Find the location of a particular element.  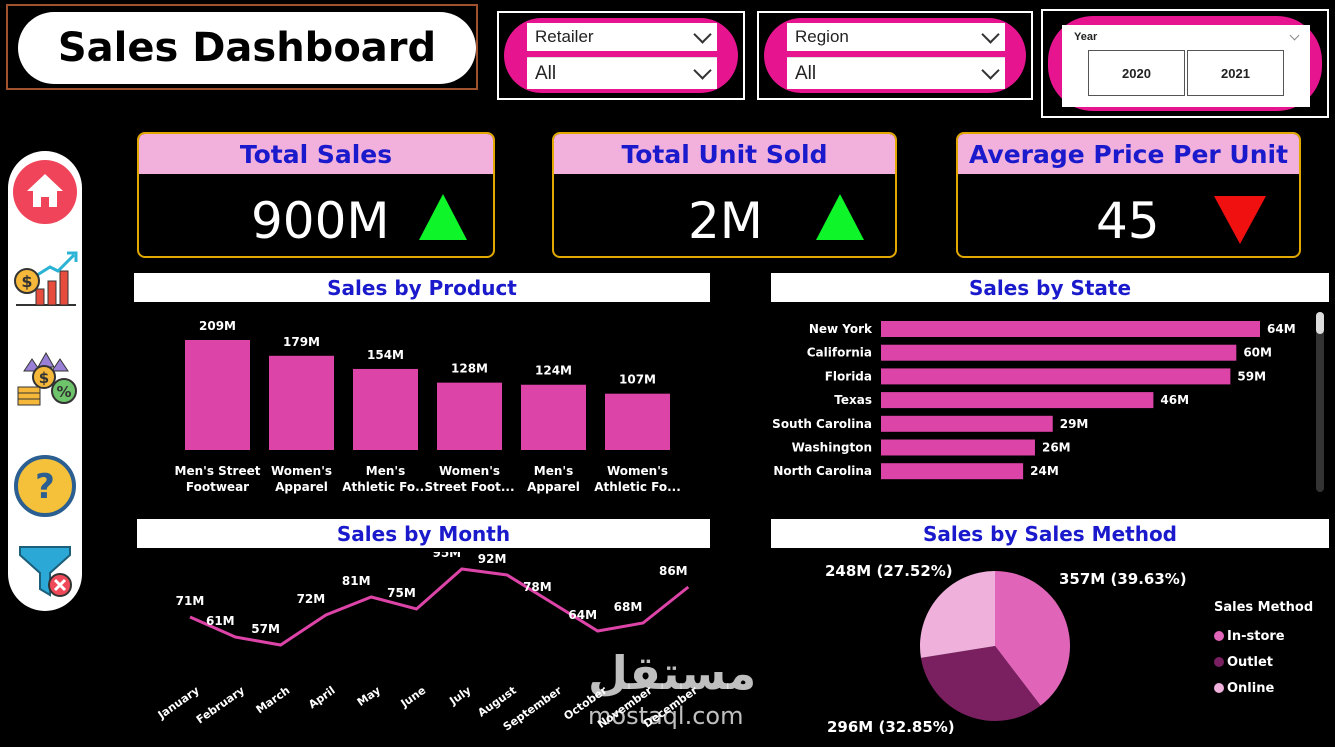

scrollbar-thumb is located at coordinates (1320, 323).